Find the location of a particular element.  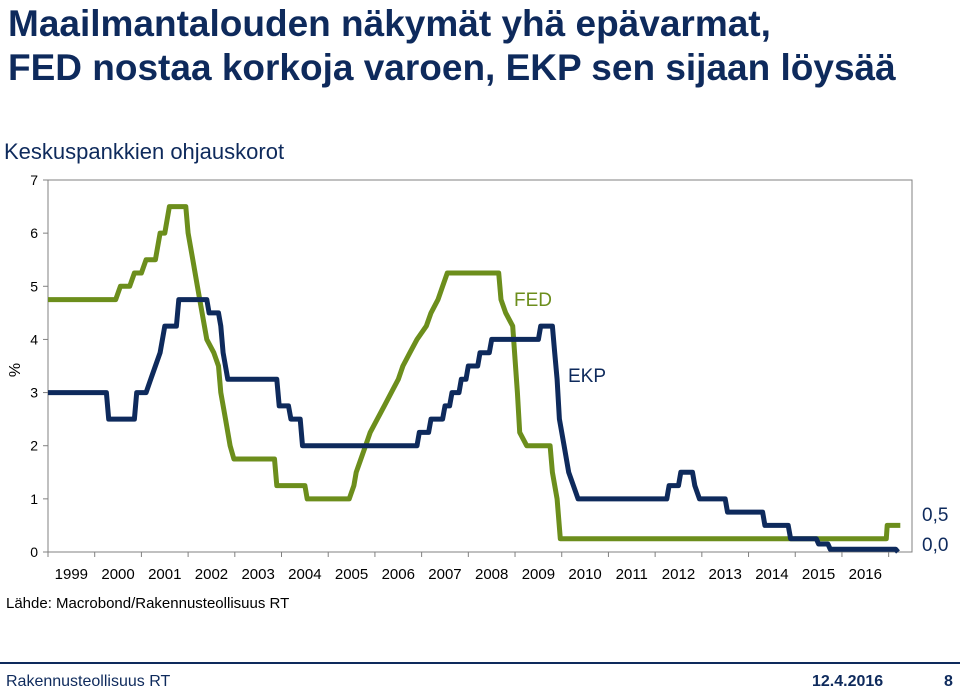

x-tick-label: 2003 is located at coordinates (257, 574).